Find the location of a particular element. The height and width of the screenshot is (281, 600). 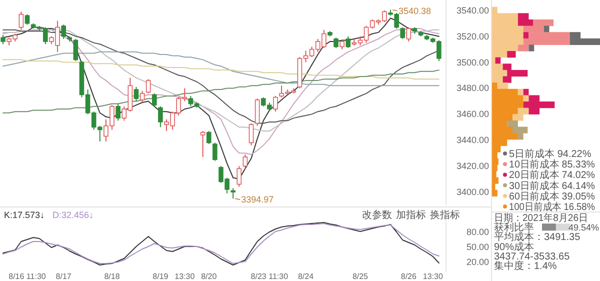

y-tick-label: 3440.00 is located at coordinates (472, 140).